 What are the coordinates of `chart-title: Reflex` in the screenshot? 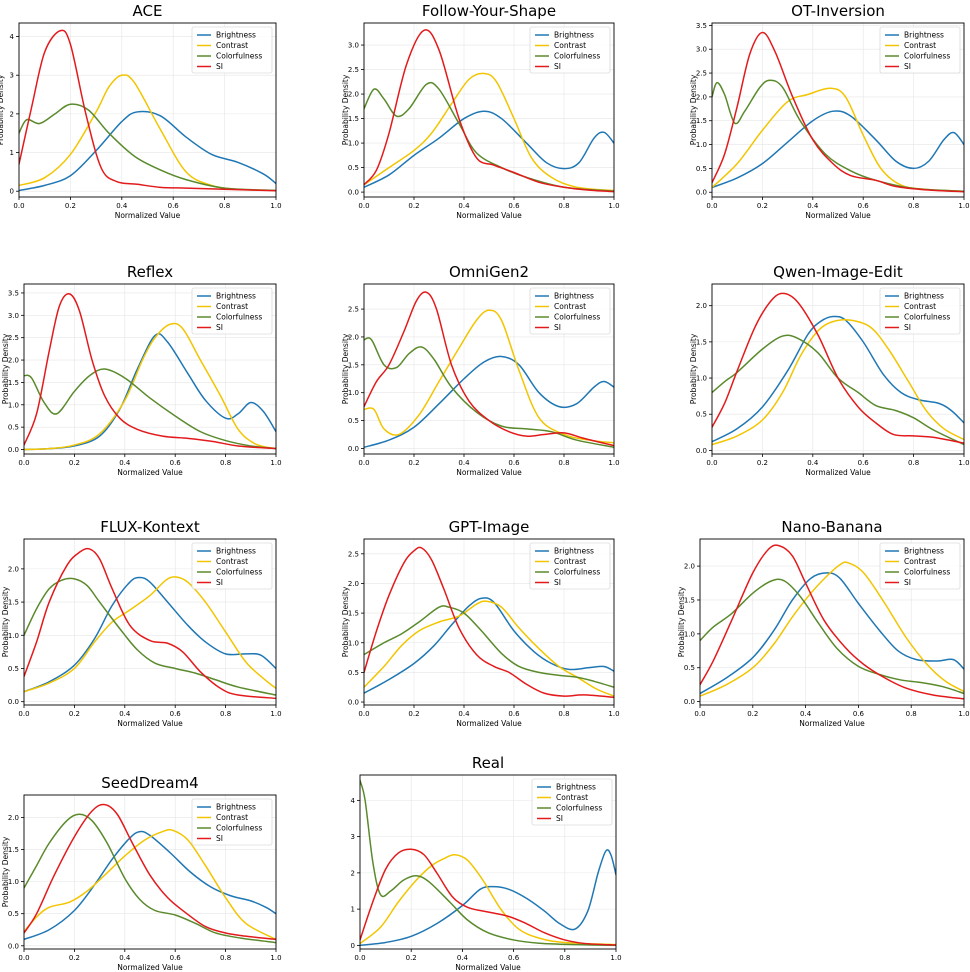 It's located at (150, 272).